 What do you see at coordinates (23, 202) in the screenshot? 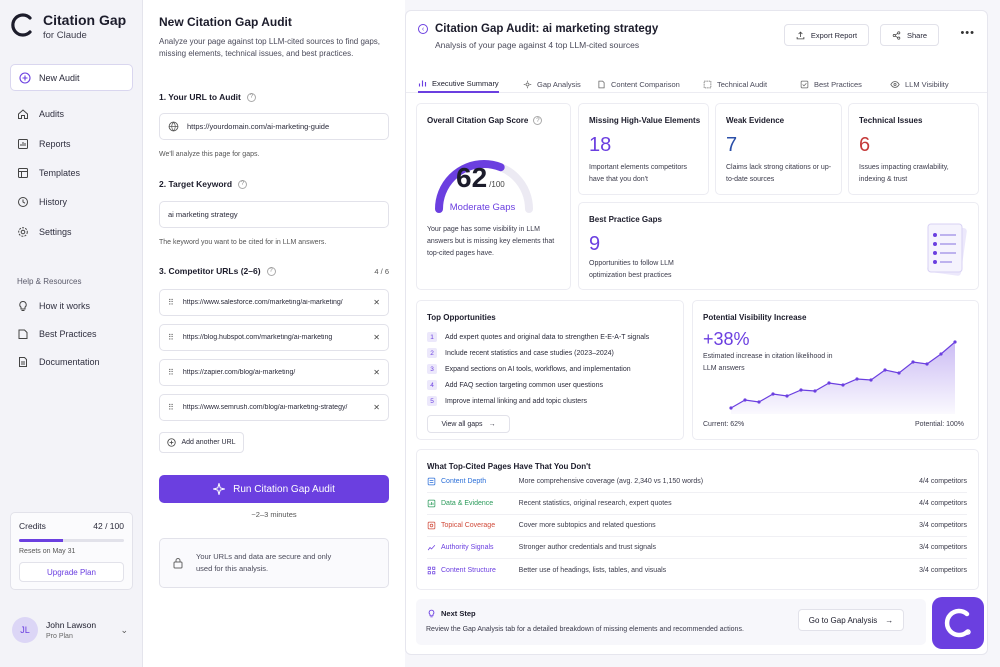
I see `history-icon` at bounding box center [23, 202].